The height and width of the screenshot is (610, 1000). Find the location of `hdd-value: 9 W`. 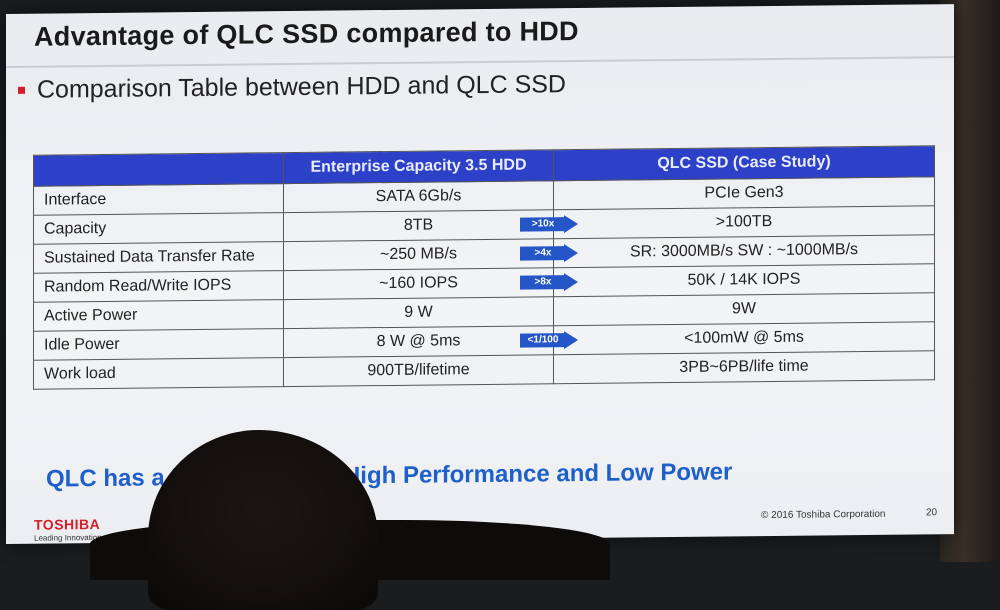

hdd-value: 9 W is located at coordinates (418, 312).